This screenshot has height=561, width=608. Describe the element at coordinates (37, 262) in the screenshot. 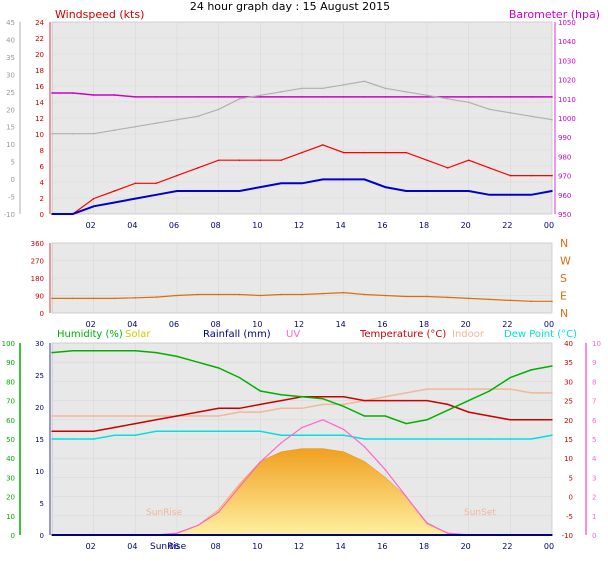

I see `direction-axis-tick-label: 270` at that location.